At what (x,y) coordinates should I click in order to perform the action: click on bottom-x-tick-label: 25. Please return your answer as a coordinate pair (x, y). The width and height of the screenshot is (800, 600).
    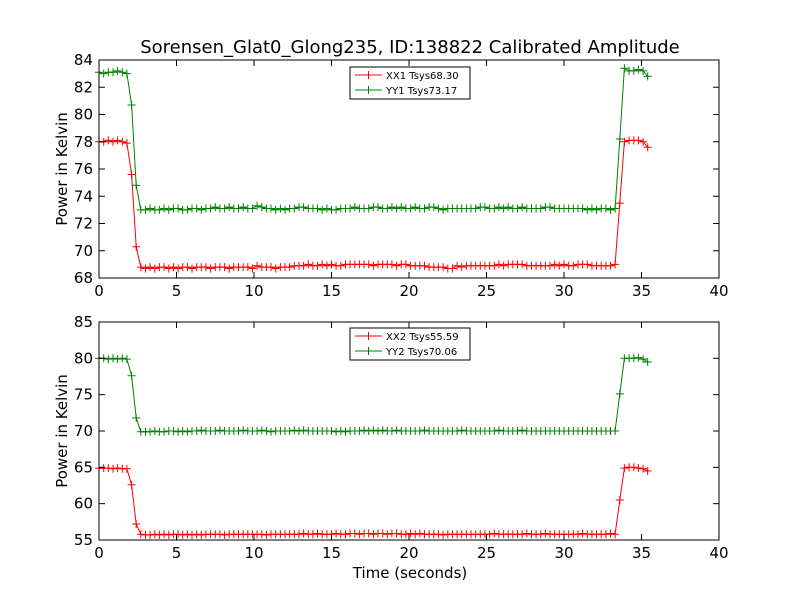
    Looking at the image, I should click on (486, 553).